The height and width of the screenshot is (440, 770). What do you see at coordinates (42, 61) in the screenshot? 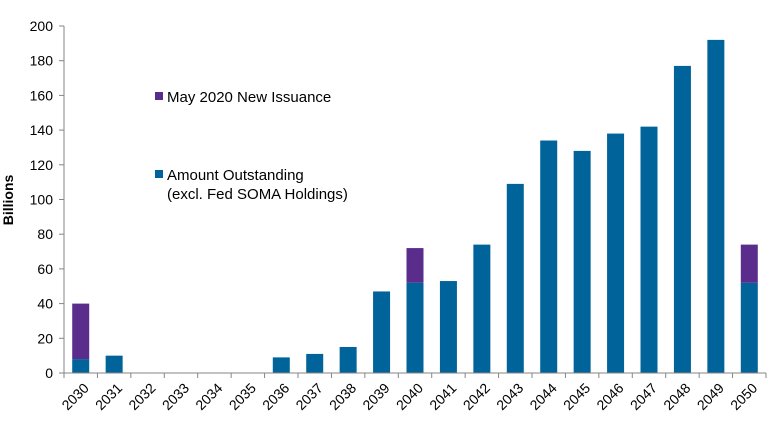
I see `y-tick-label: 180` at bounding box center [42, 61].